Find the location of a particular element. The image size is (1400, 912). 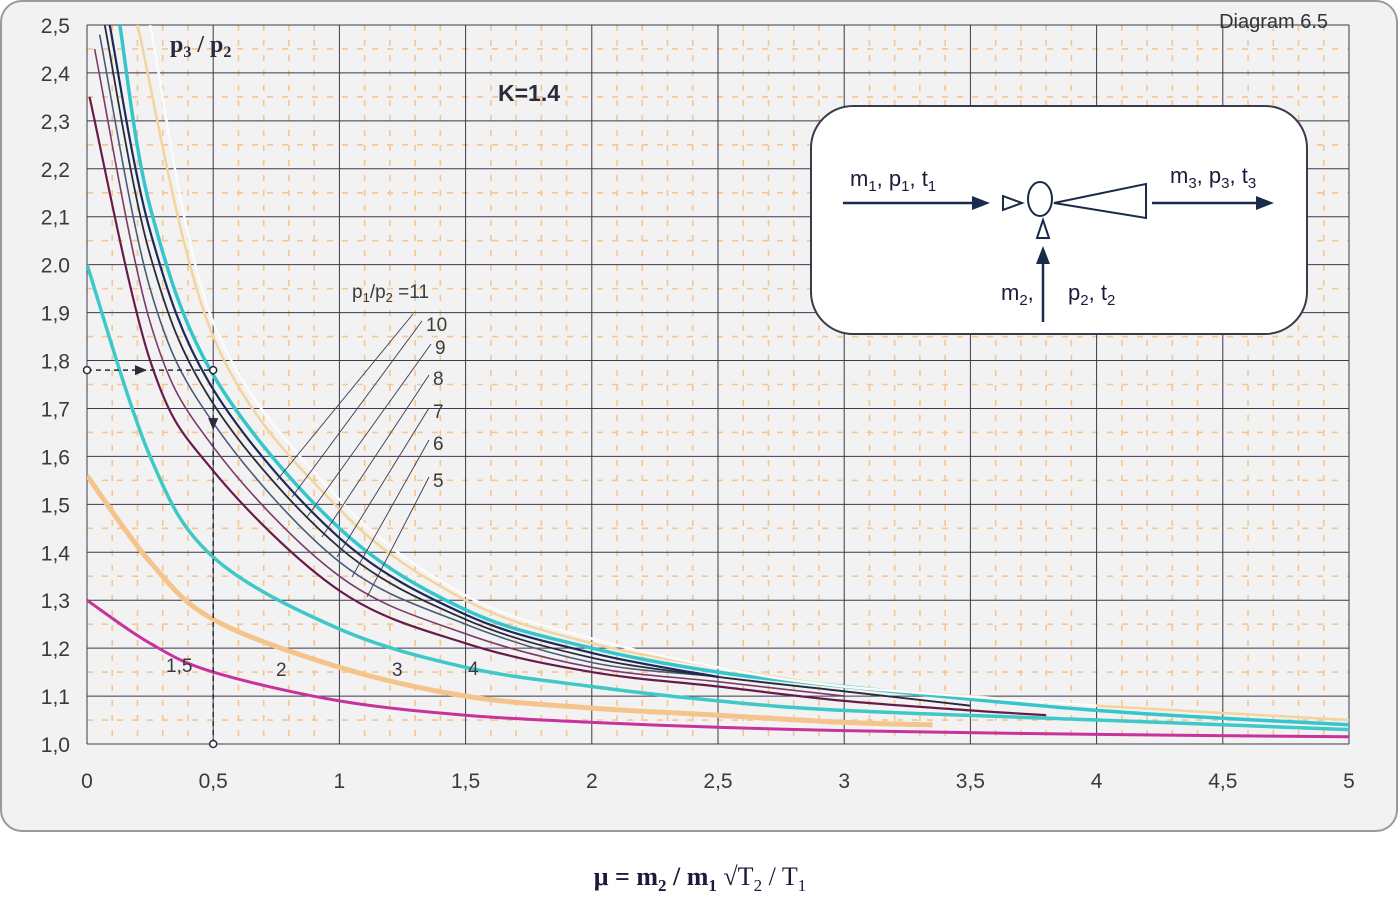

y-tick-label: 1,3 is located at coordinates (55, 601).